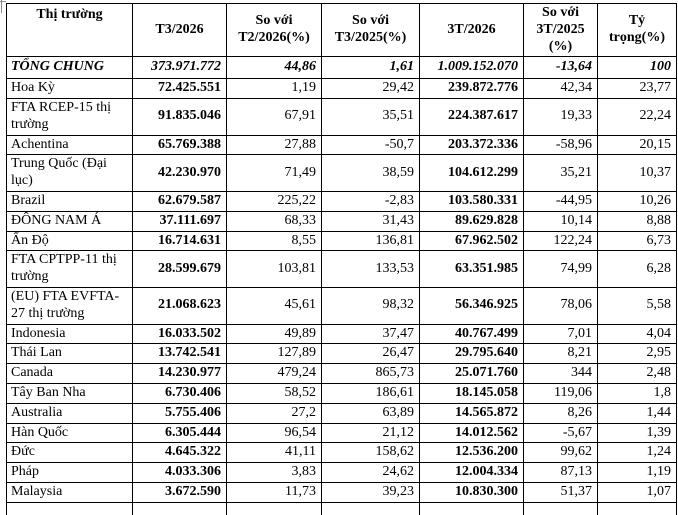 The height and width of the screenshot is (515, 678). I want to click on value-vs-t2-2026-cell: 225,22, so click(274, 201).